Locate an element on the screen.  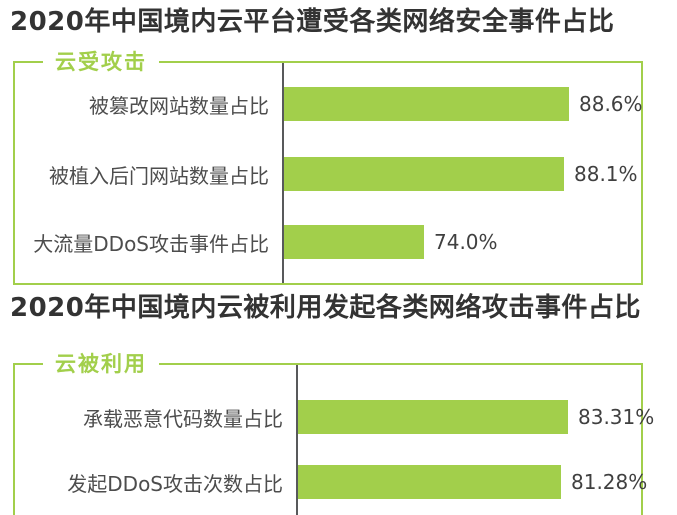
chart2-group-label: 云被利用 is located at coordinates (101, 364).